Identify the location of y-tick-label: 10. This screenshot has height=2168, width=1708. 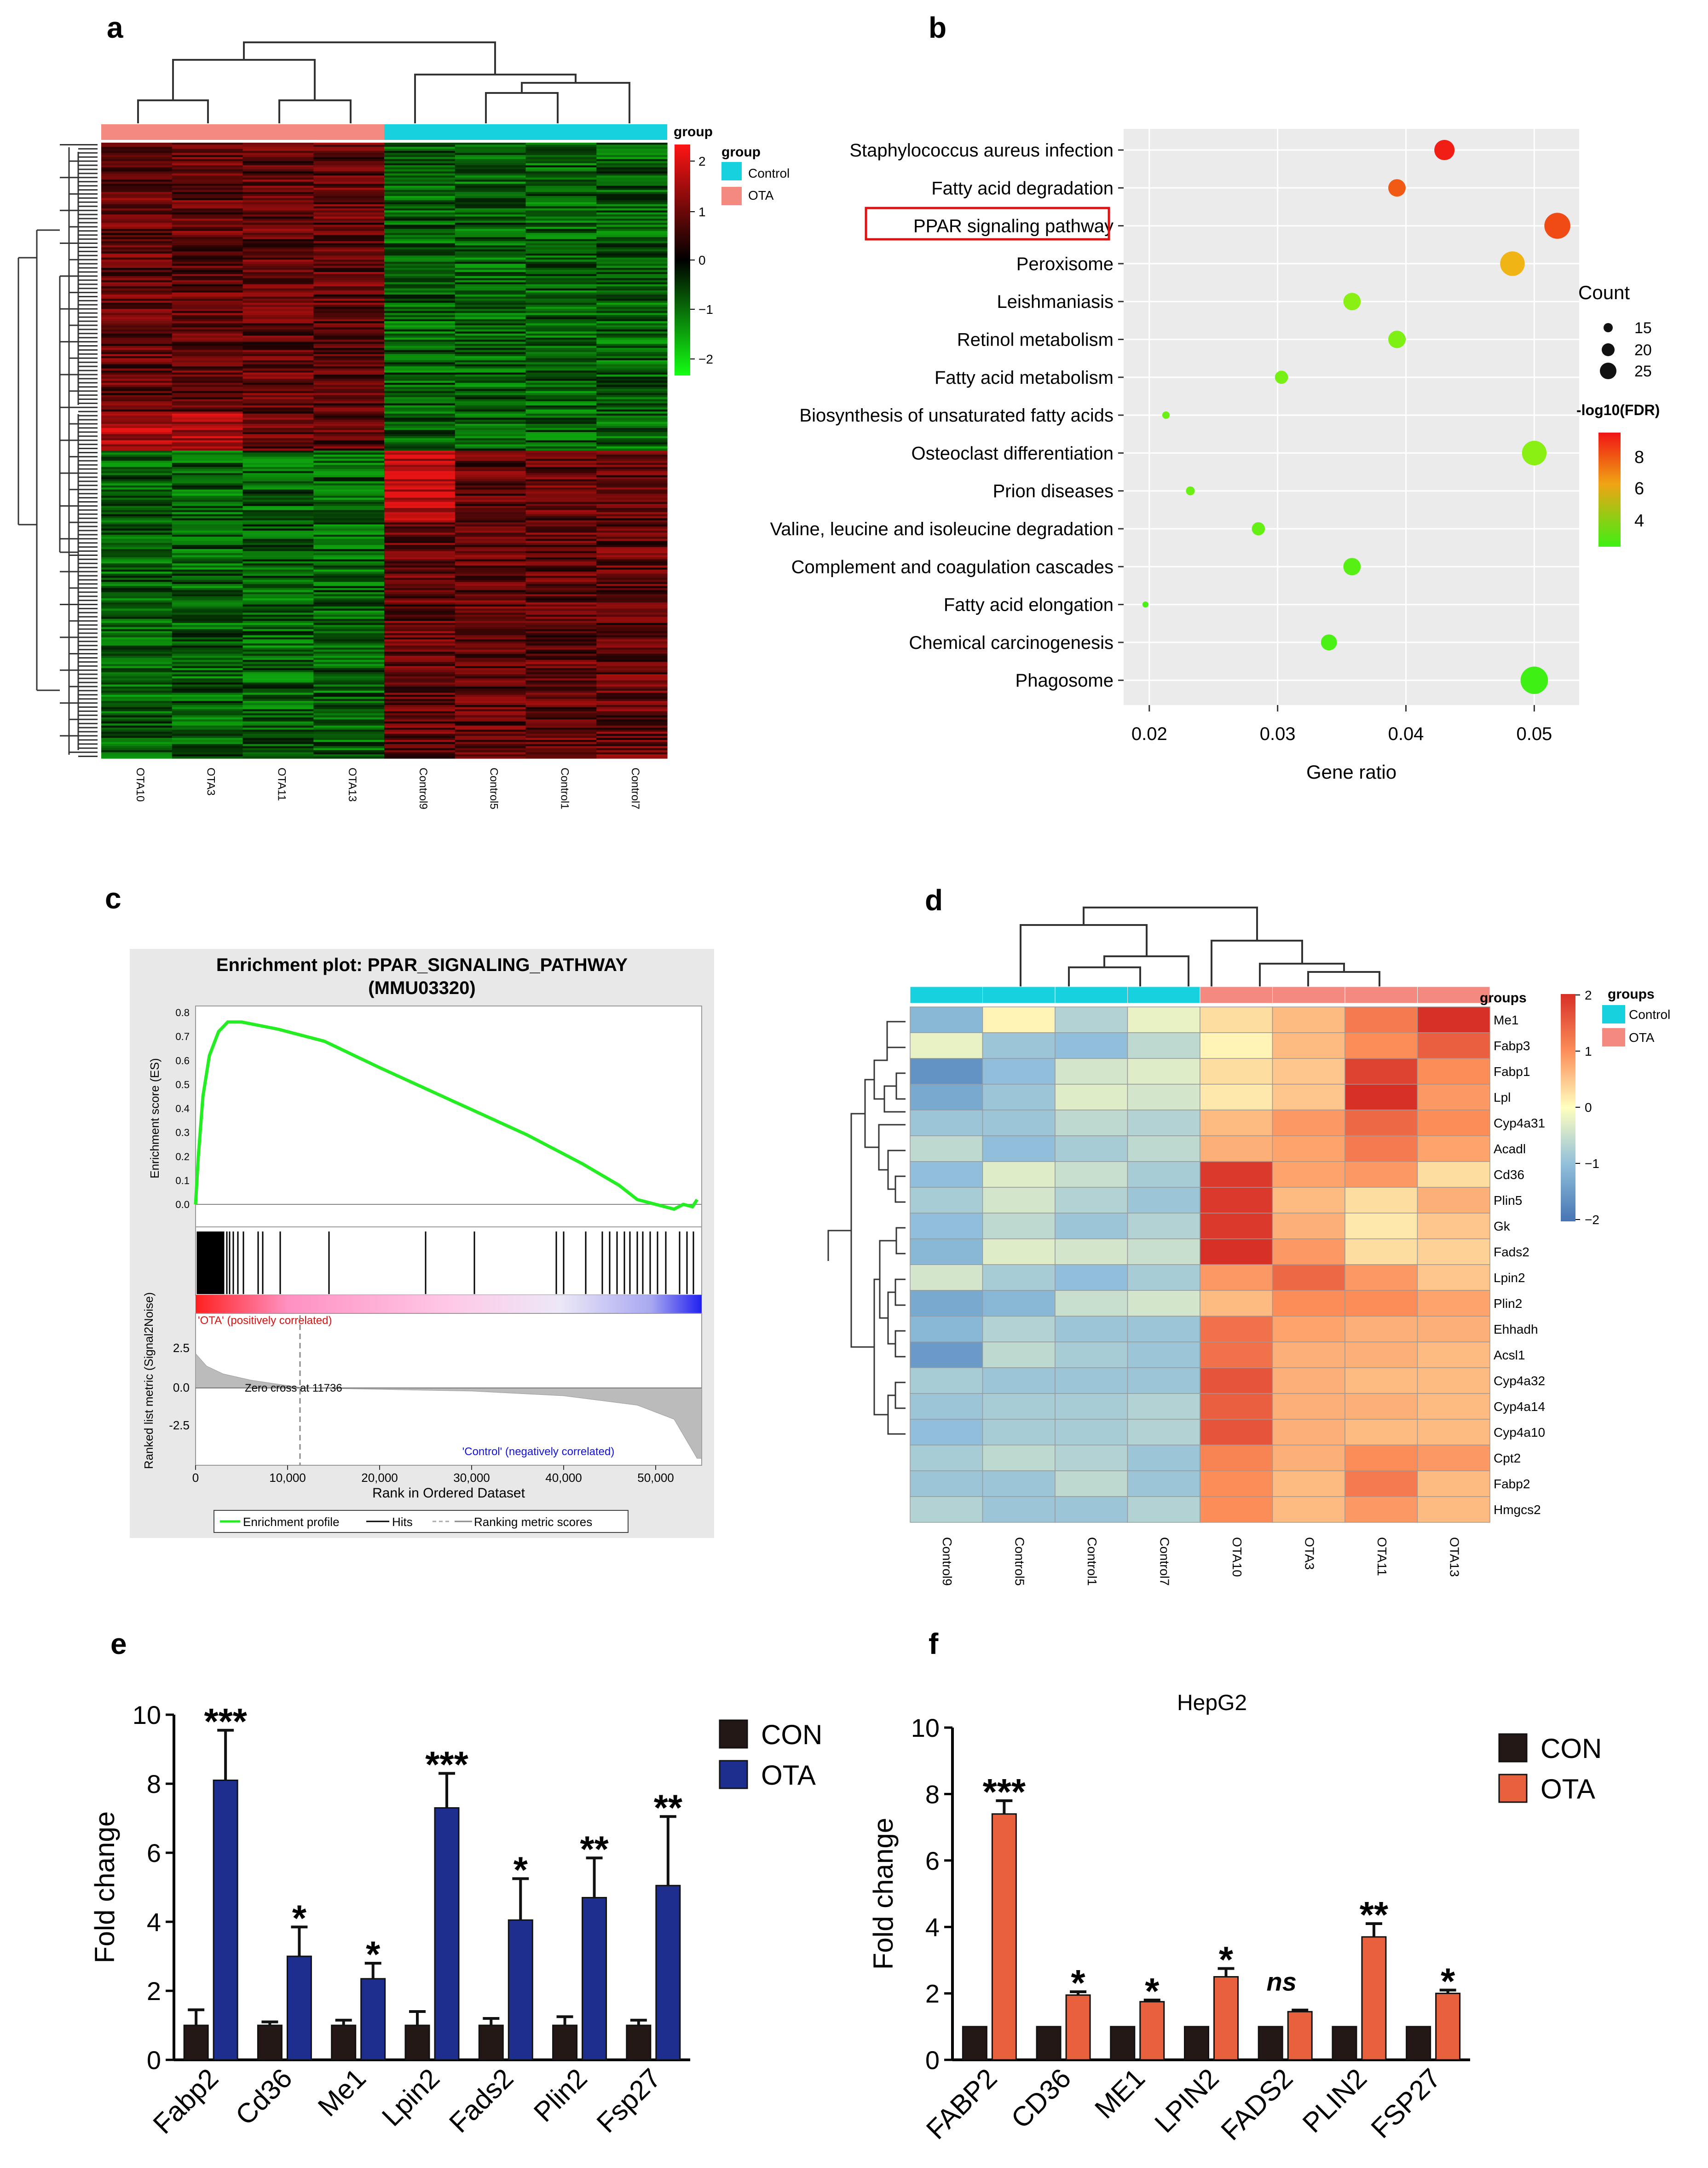
(147, 1714).